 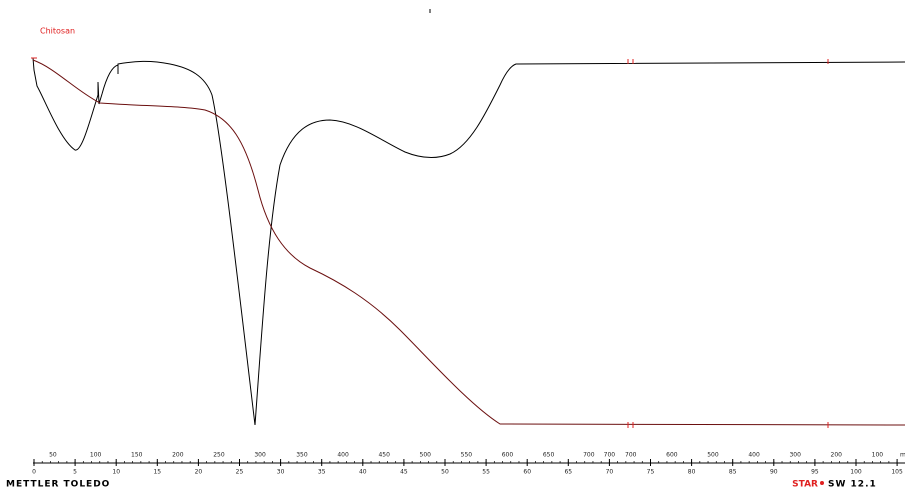 What do you see at coordinates (852, 484) in the screenshot?
I see `footer-version: SW 12.1` at bounding box center [852, 484].